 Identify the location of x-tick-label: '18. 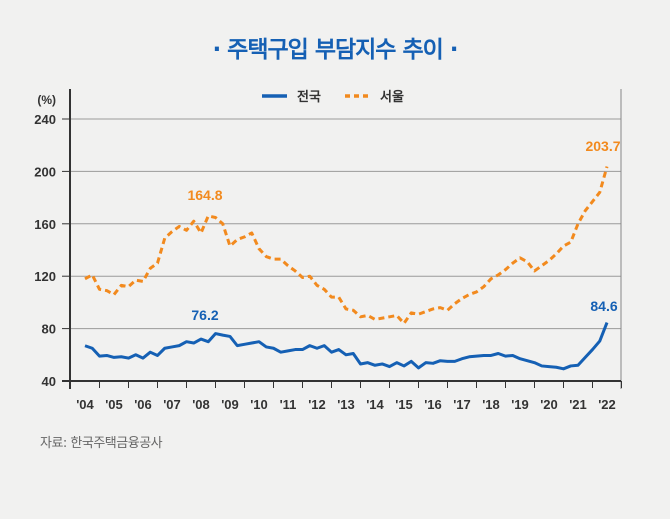
(491, 404).